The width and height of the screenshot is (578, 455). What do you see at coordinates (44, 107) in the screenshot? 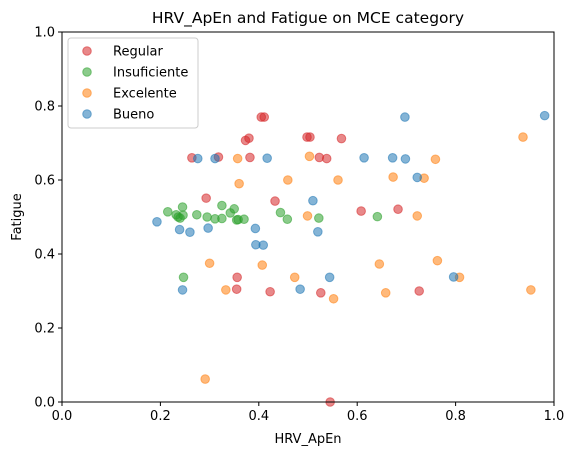
I see `y-tick-label: 0.8` at bounding box center [44, 107].